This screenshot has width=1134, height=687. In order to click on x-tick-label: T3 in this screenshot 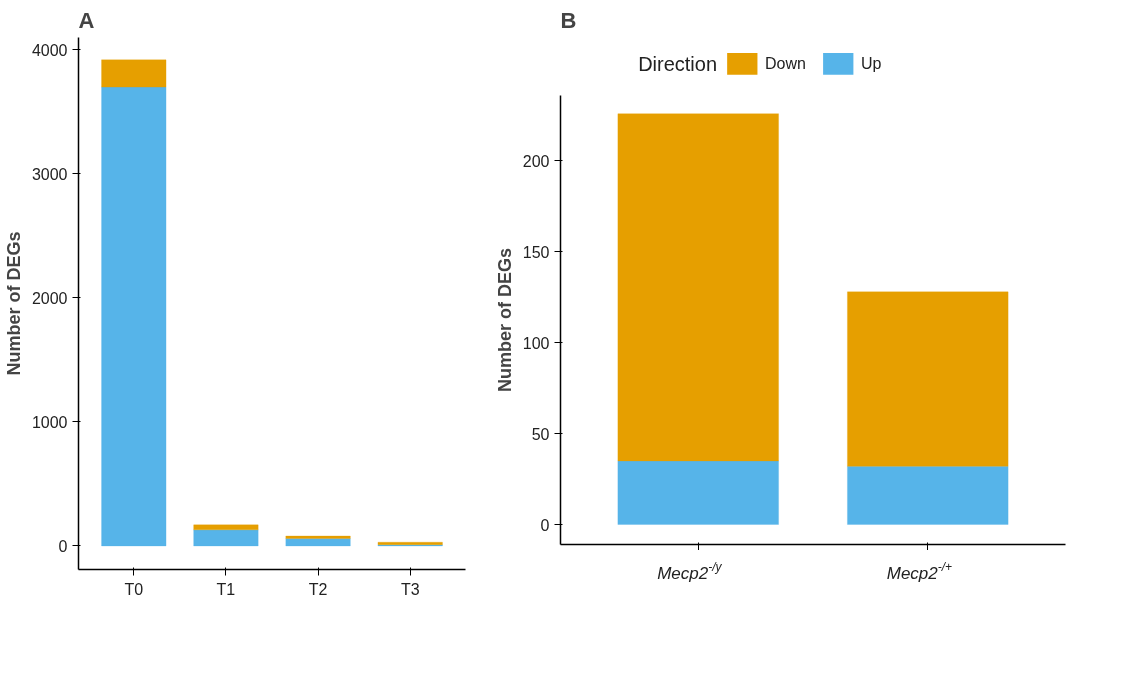, I will do `click(410, 589)`.